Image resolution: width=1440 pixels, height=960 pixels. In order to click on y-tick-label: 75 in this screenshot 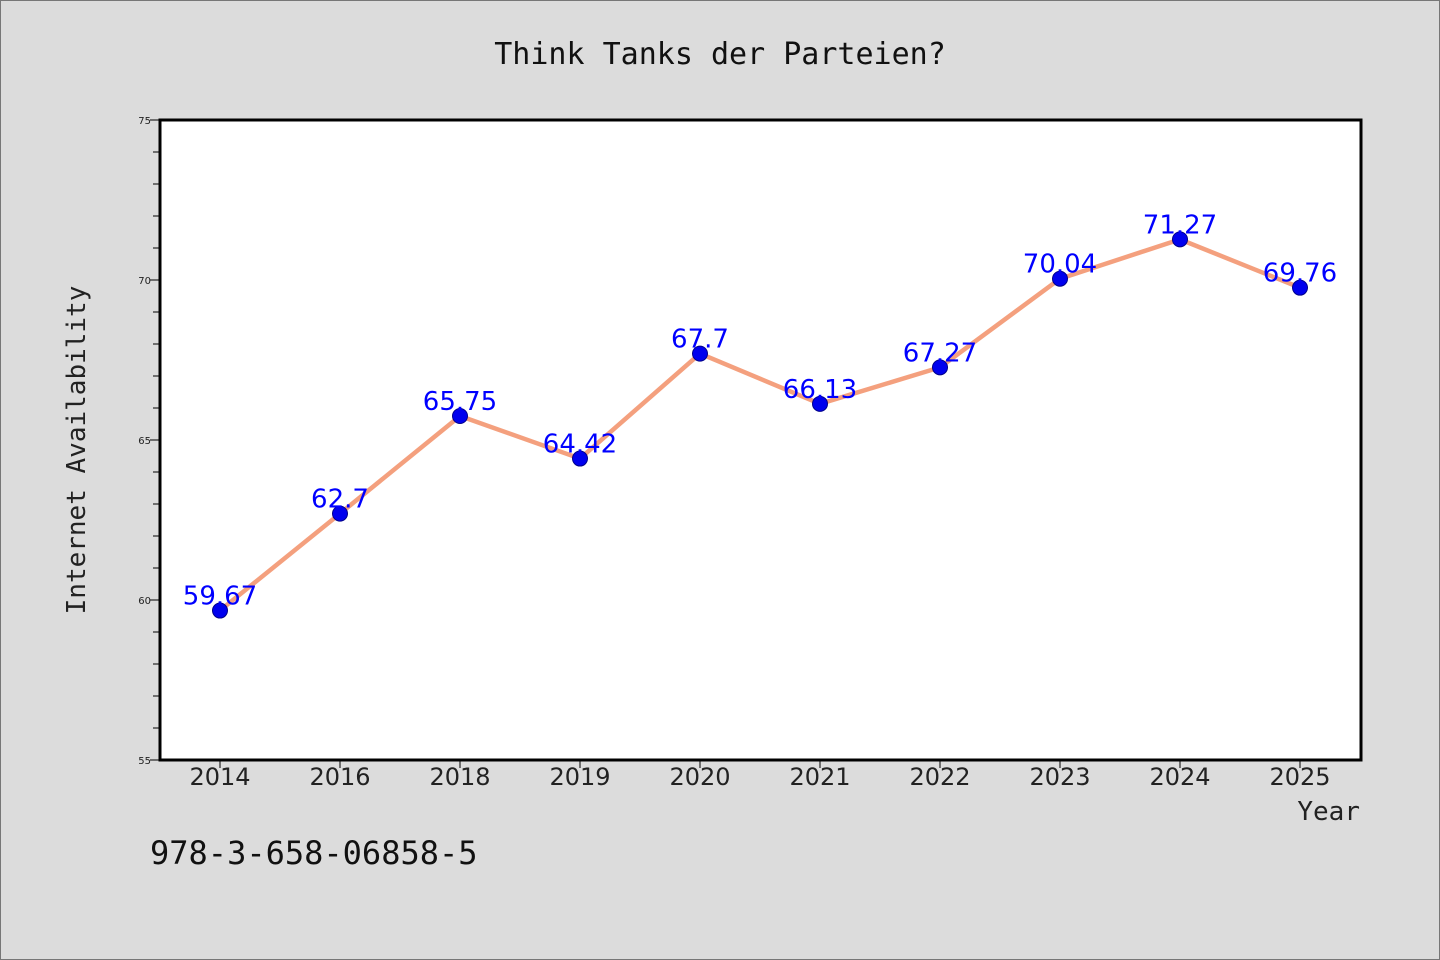, I will do `click(144, 121)`.